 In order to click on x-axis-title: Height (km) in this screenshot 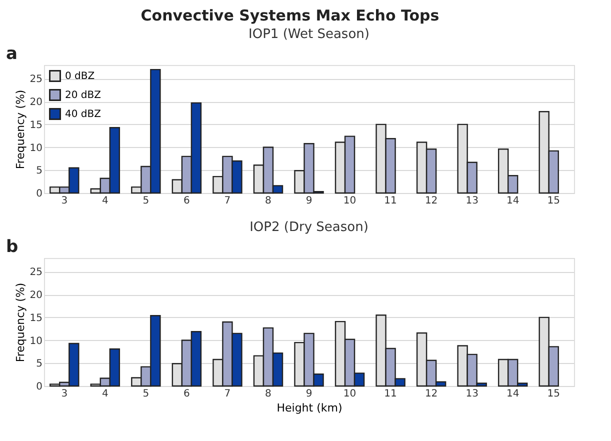, I will do `click(309, 408)`.